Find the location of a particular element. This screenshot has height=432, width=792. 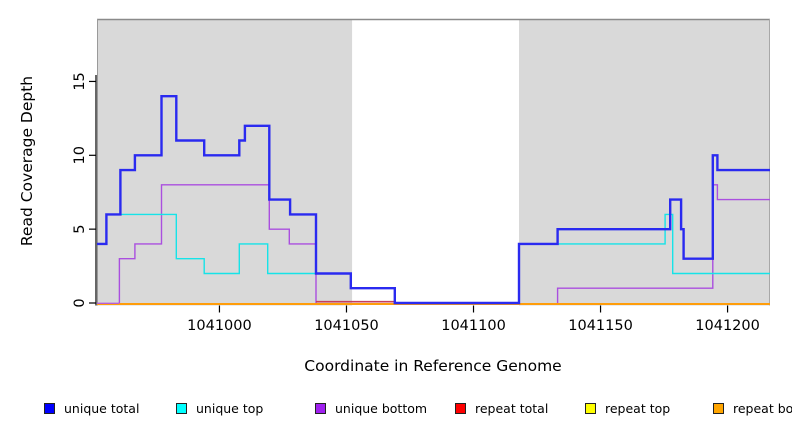

legend-label: repeat top is located at coordinates (638, 408).